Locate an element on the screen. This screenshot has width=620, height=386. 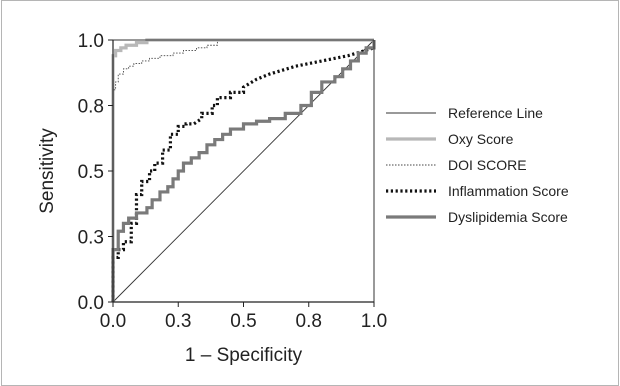
x-tick-label: 0.8 is located at coordinates (309, 321).